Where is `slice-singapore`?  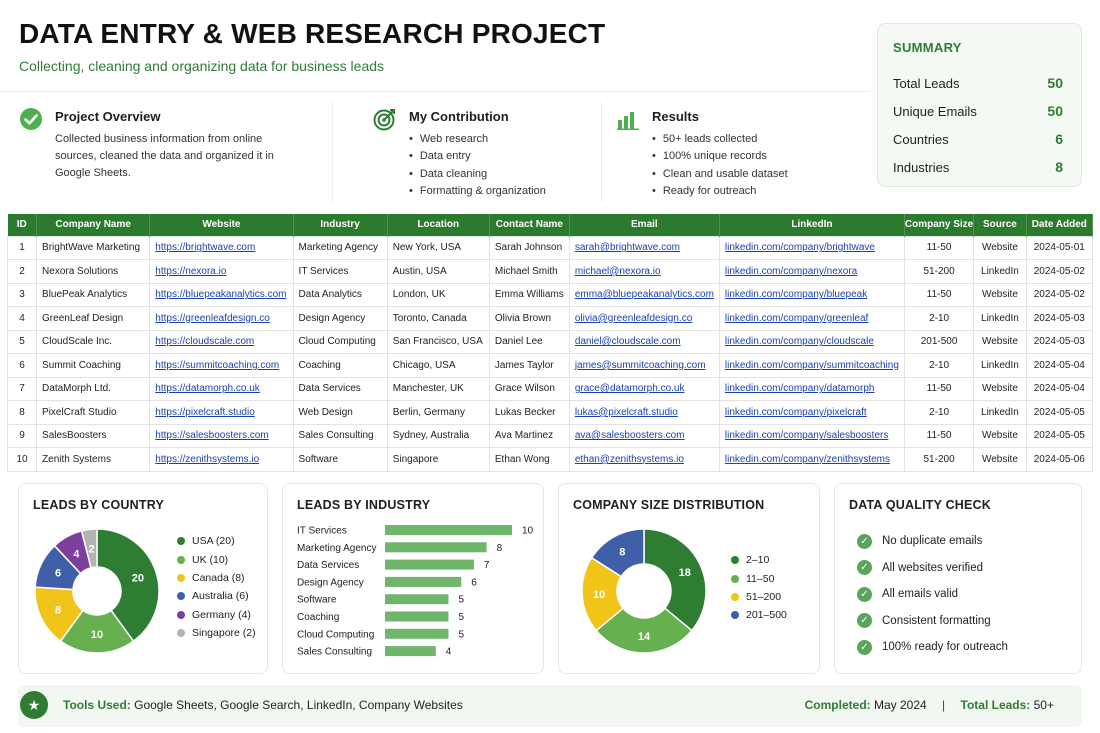
slice-singapore is located at coordinates (89, 548).